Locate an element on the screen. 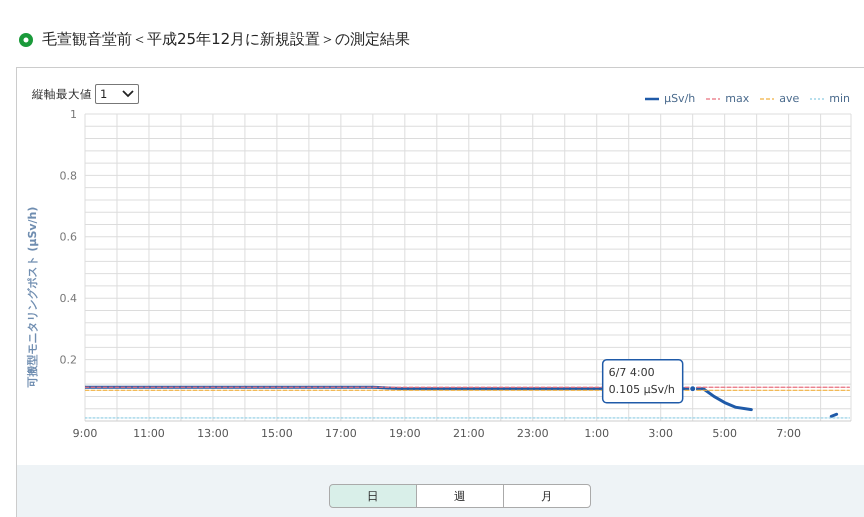  x-tick-label: 15:00 is located at coordinates (277, 433).